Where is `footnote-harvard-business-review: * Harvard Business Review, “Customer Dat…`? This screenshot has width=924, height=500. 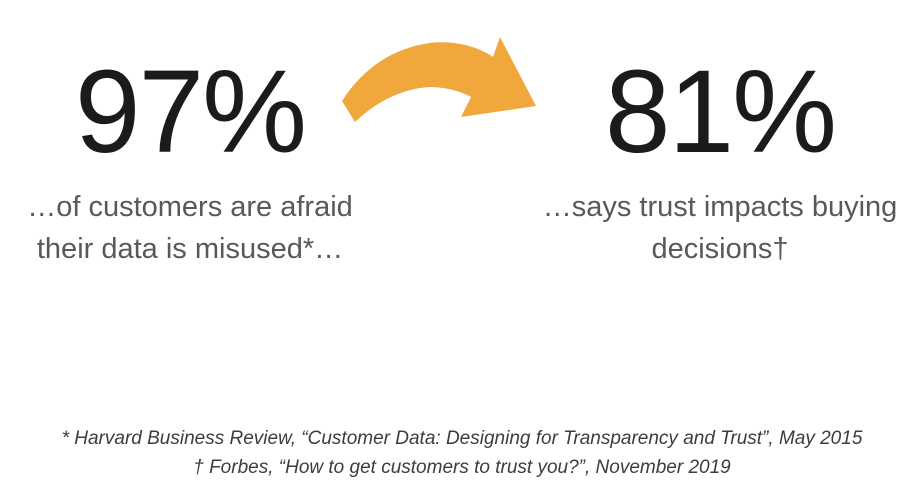
footnote-harvard-business-review: * Harvard Business Review, “Customer Dat… is located at coordinates (462, 438).